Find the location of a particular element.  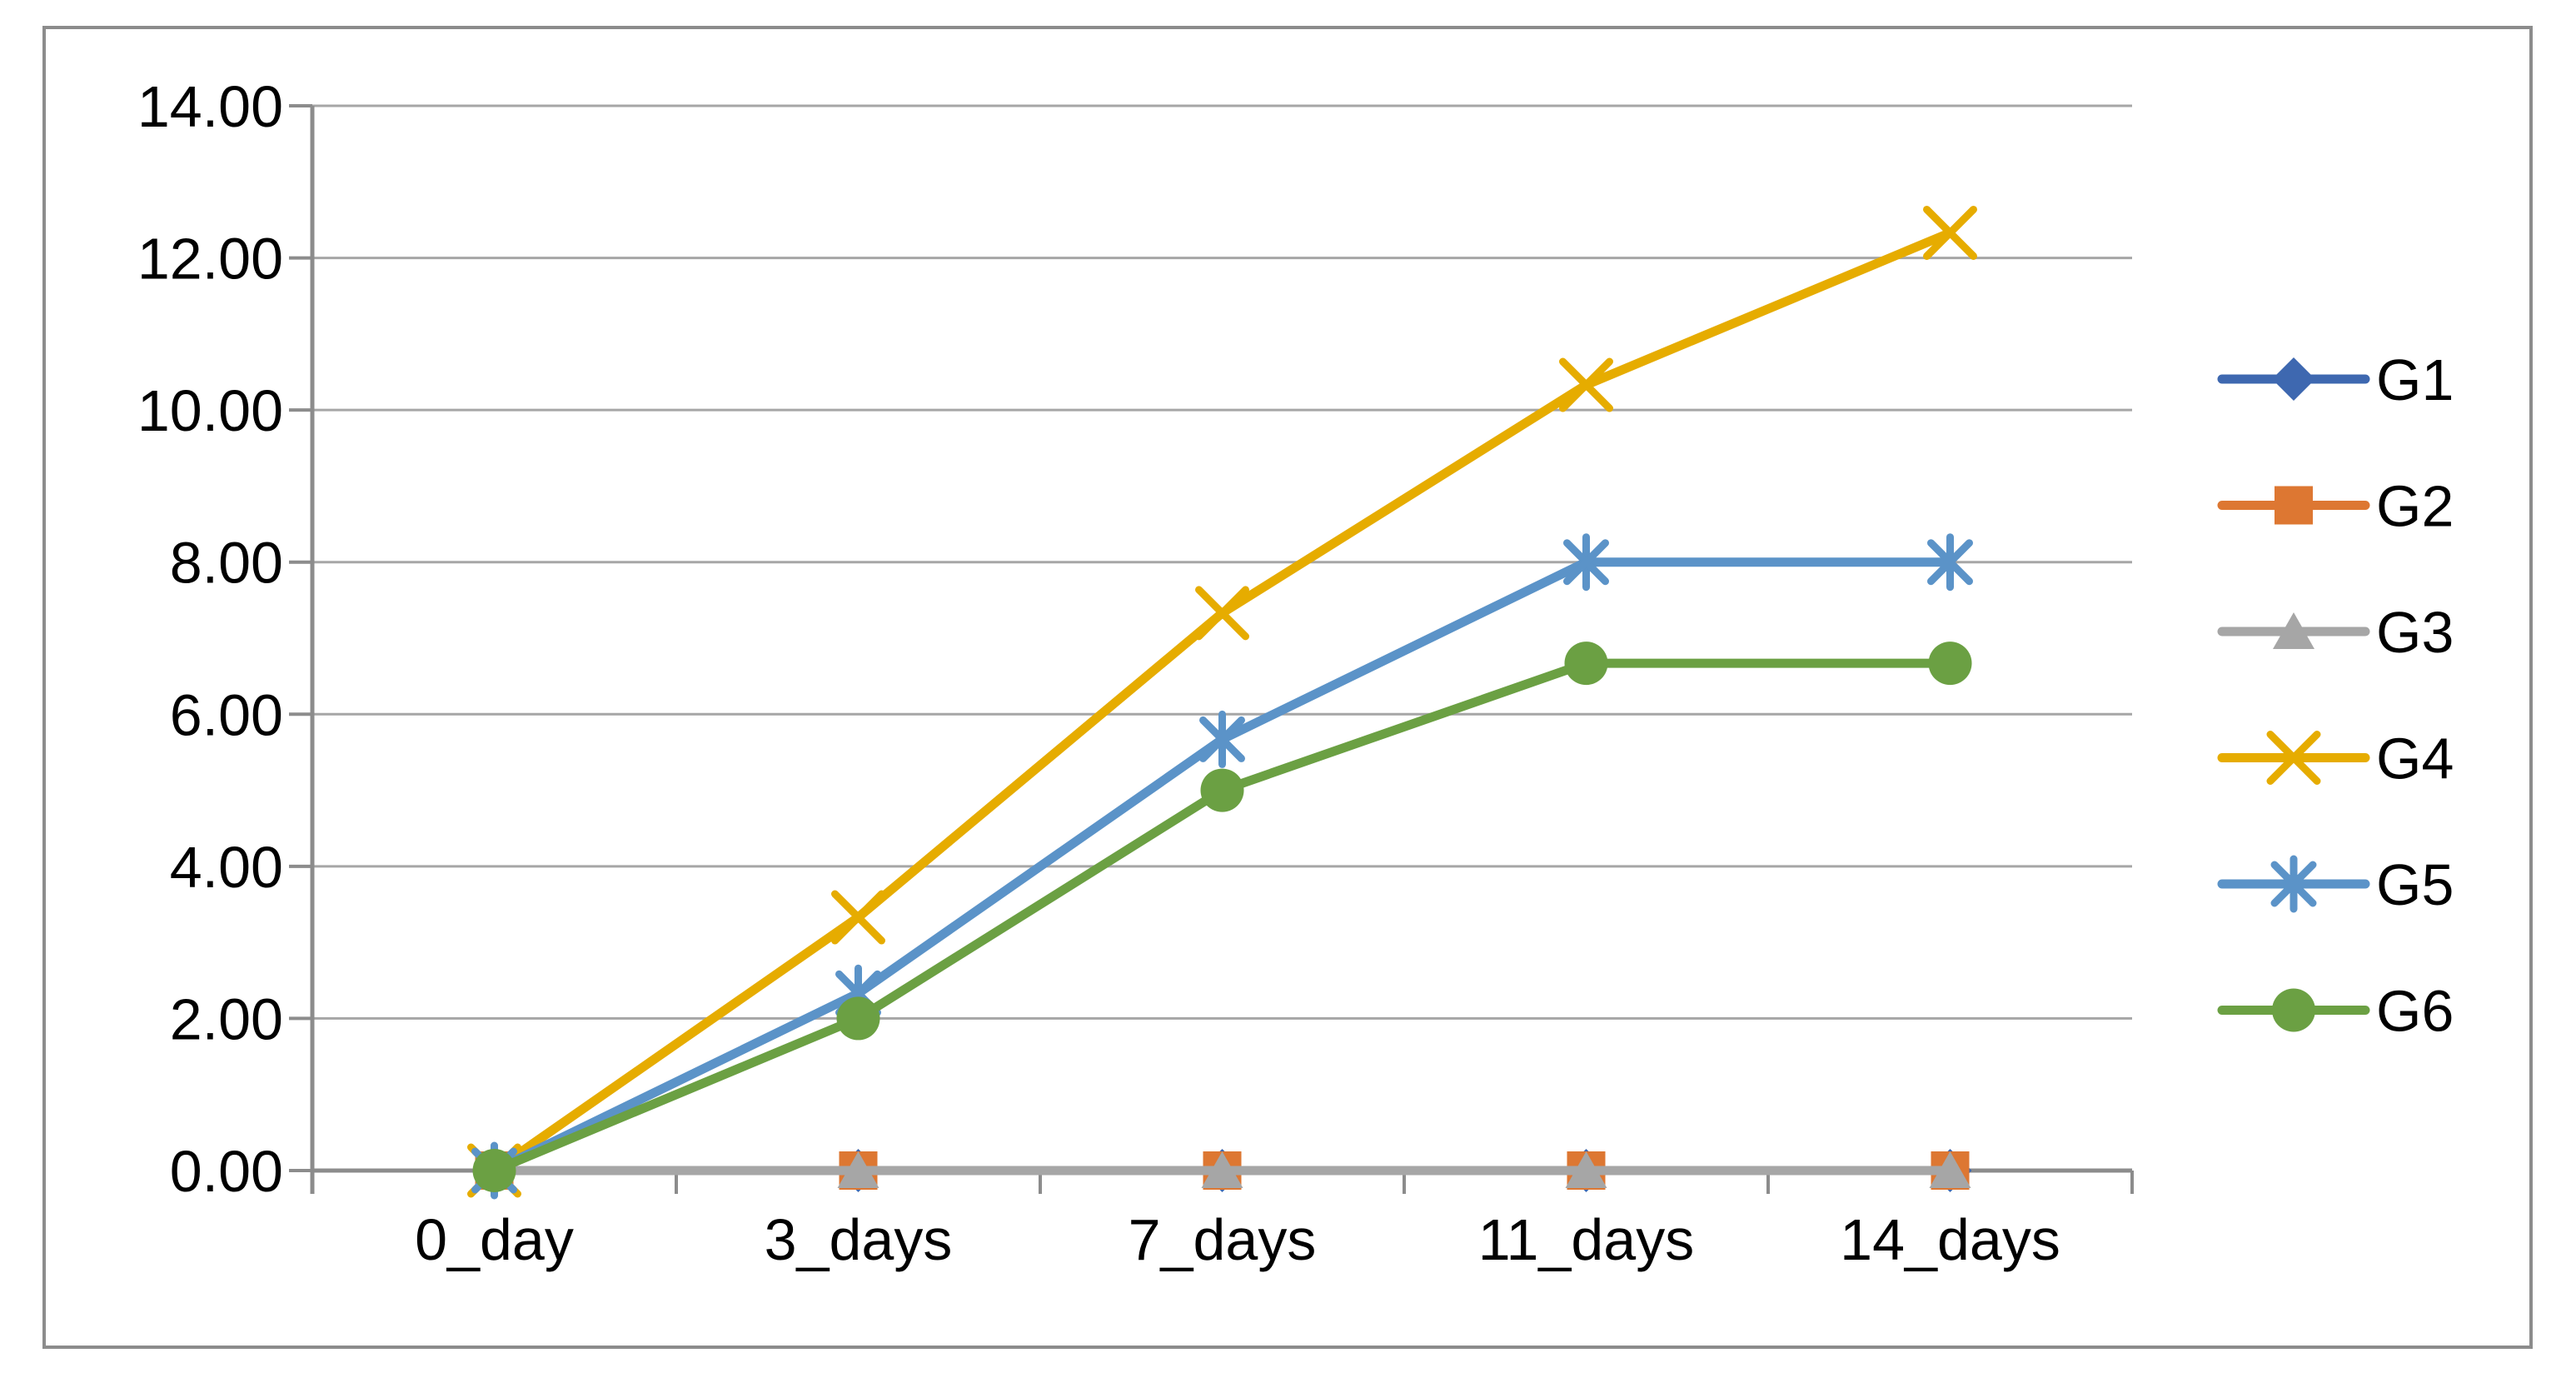

legend-item-G4: G4 is located at coordinates (2335, 758).